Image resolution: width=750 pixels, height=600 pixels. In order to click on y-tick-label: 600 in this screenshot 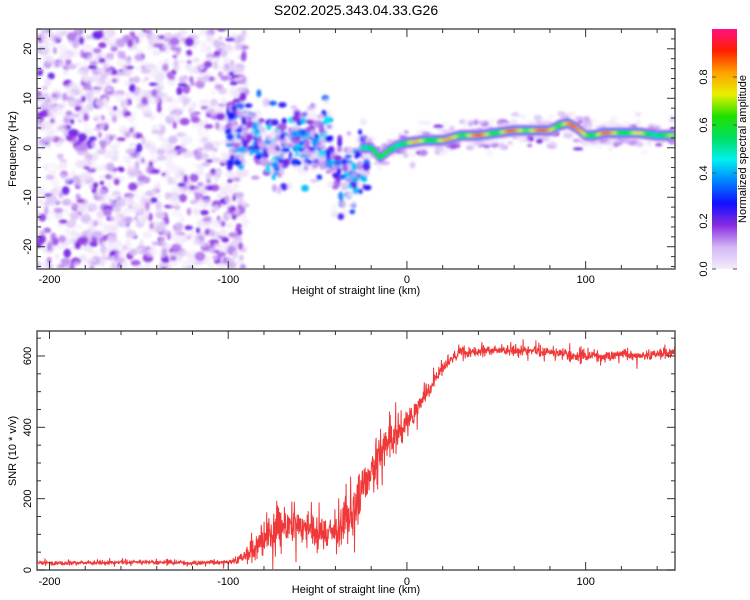, I will do `click(28, 356)`.